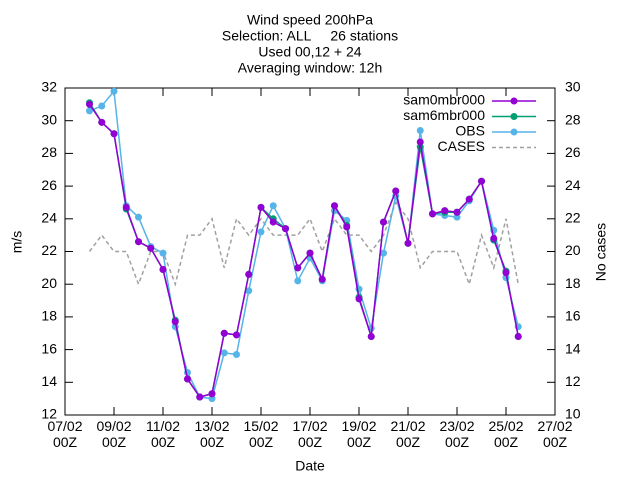 This screenshot has height=480, width=640. I want to click on y-tick-label: 16, so click(49, 348).